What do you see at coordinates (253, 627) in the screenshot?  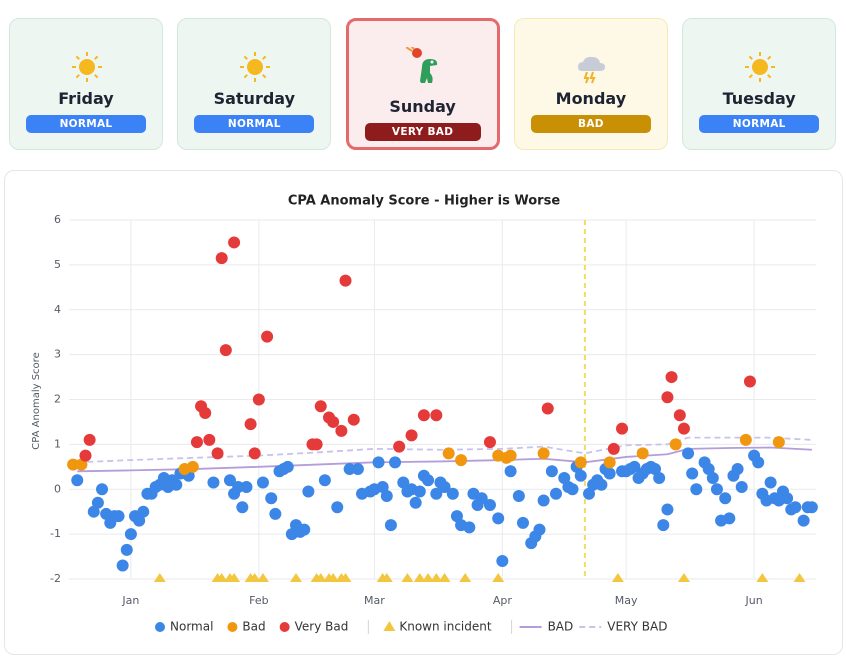 I see `legend-label: Bad` at bounding box center [253, 627].